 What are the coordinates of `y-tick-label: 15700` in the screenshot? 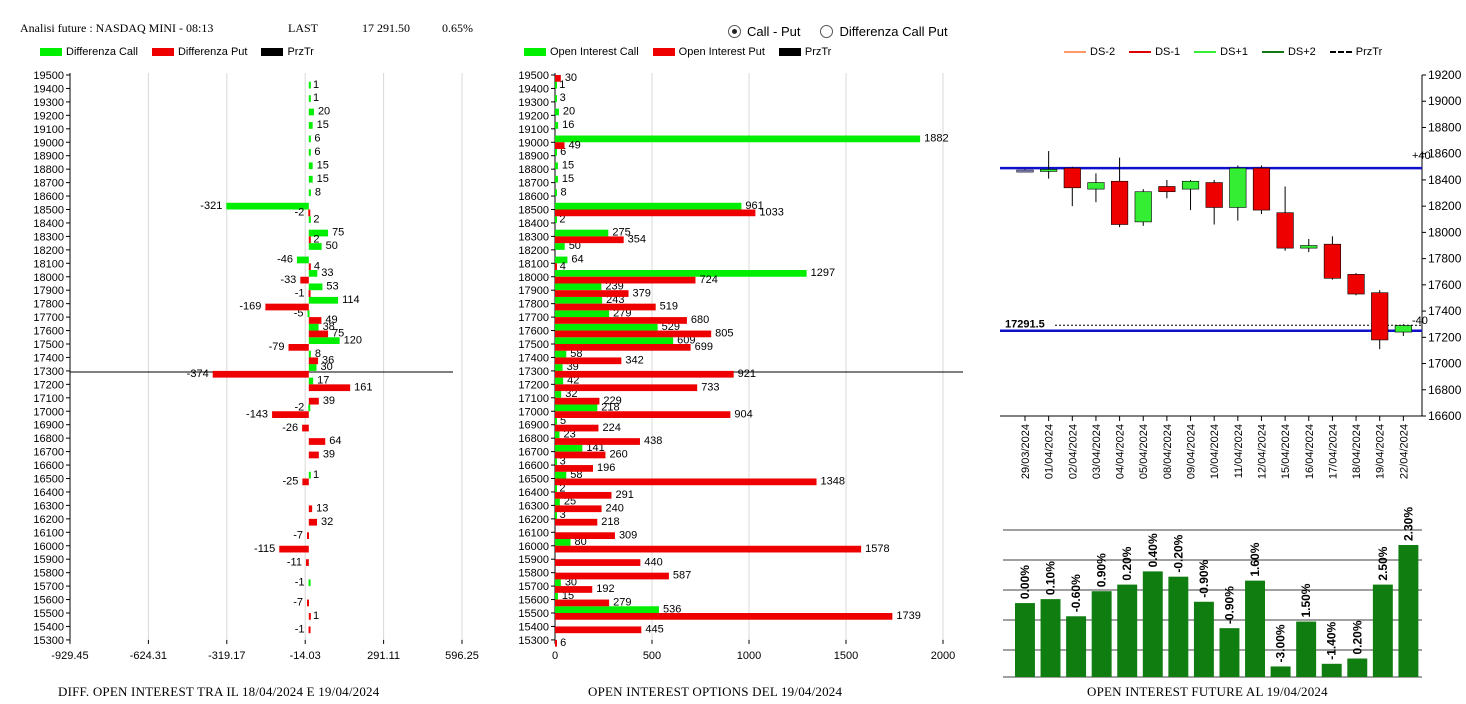 It's located at (48, 587).